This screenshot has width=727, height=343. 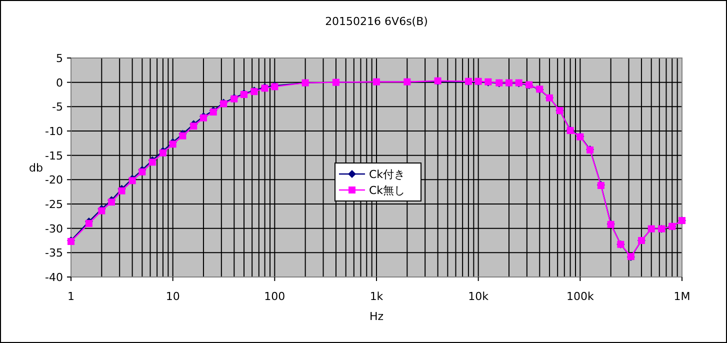 What do you see at coordinates (376, 21) in the screenshot?
I see `title: 20150216 6V6s(B)` at bounding box center [376, 21].